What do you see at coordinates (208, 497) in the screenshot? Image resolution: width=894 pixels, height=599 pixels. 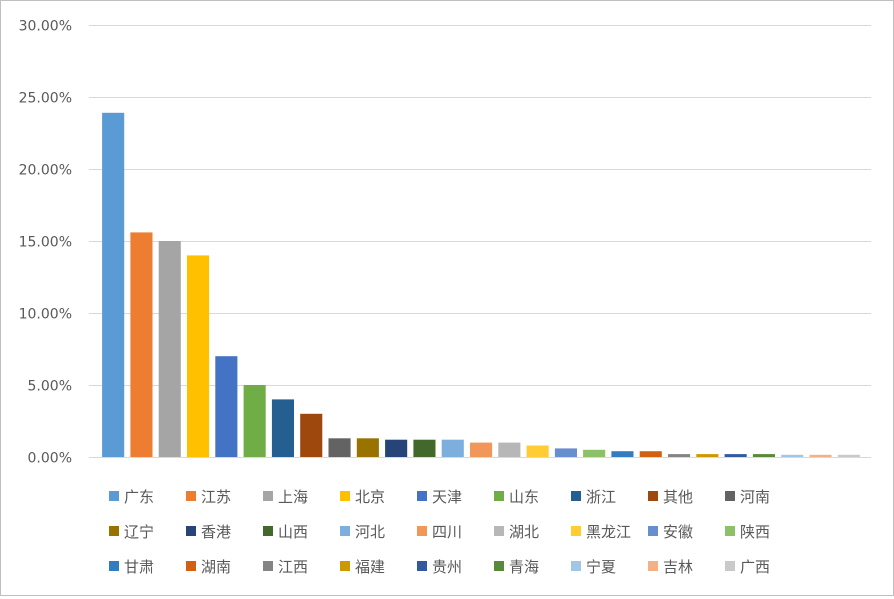 I see `legend-item: 江苏` at bounding box center [208, 497].